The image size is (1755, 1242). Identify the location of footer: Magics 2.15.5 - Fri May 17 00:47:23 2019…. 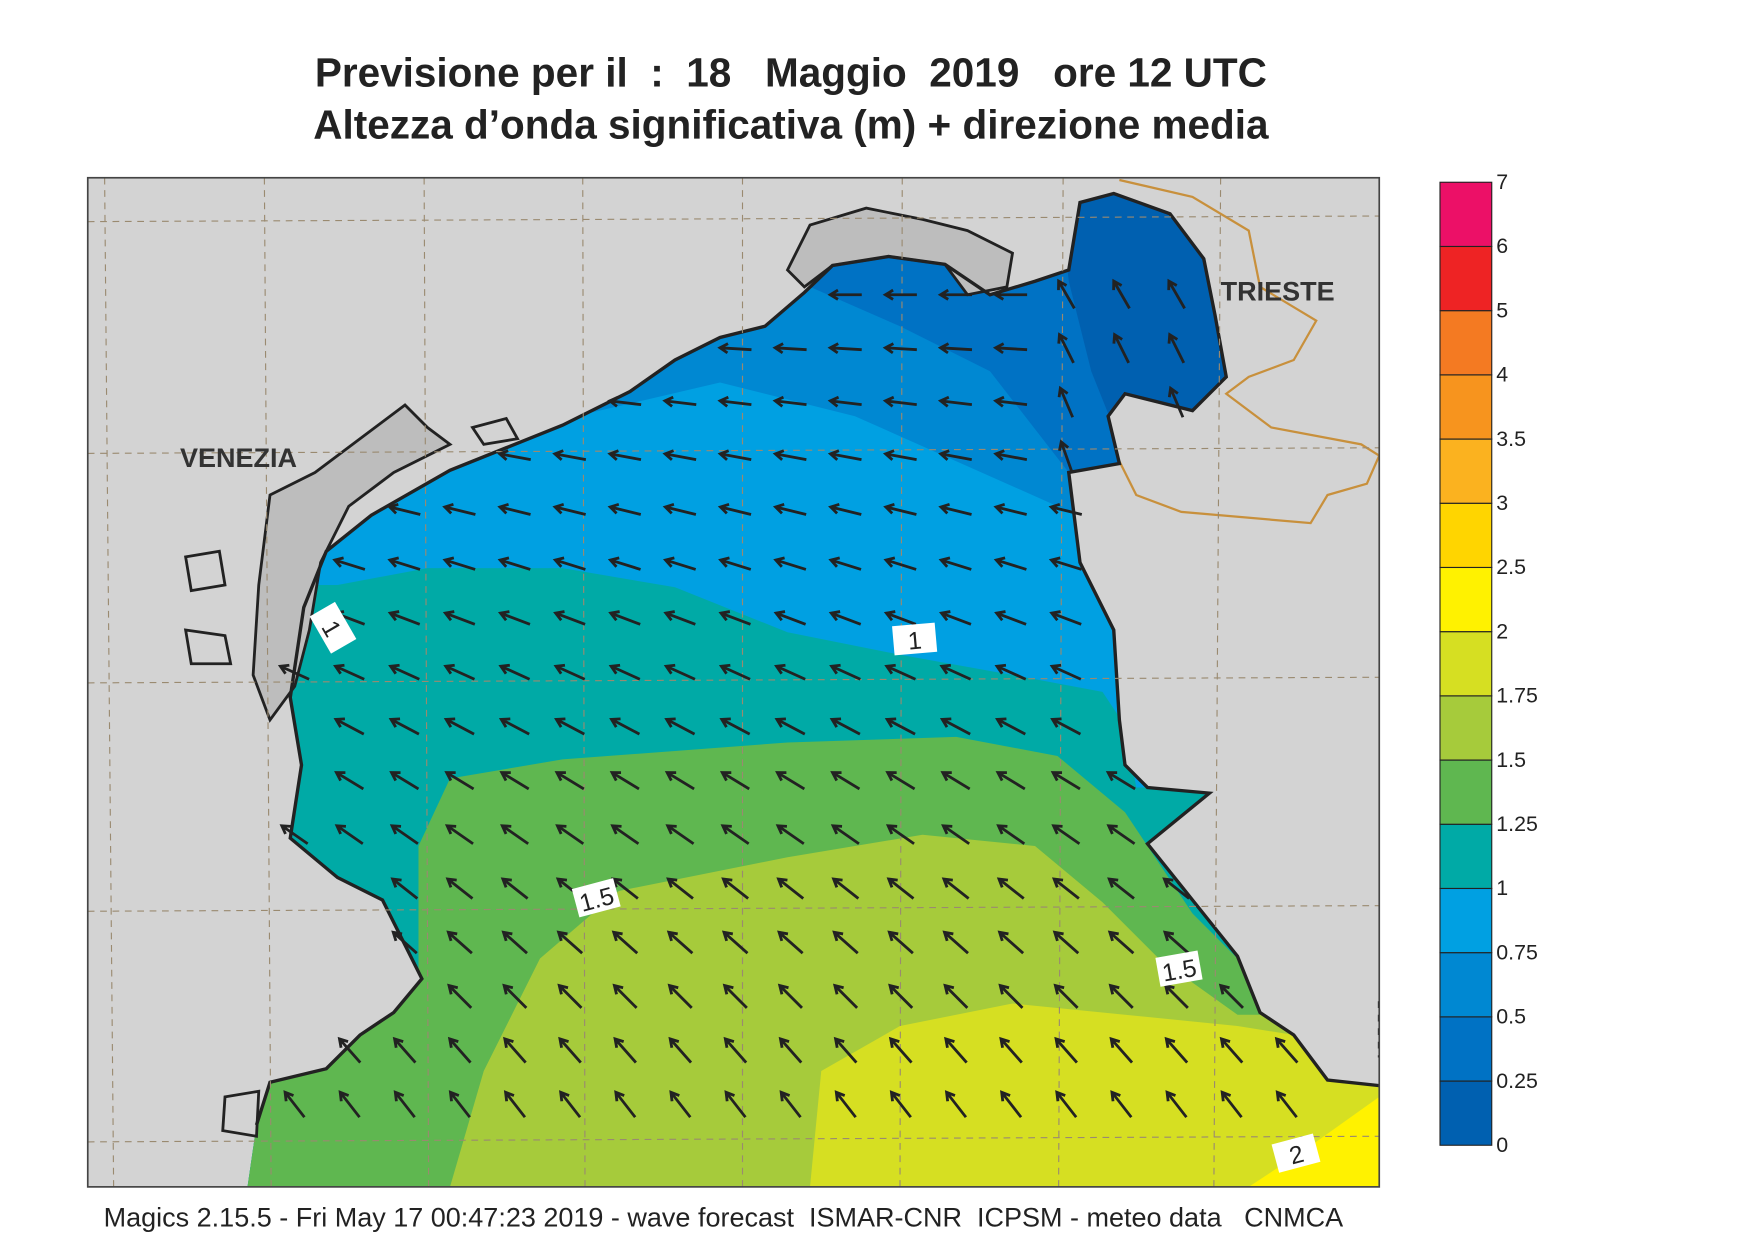
(723, 1217).